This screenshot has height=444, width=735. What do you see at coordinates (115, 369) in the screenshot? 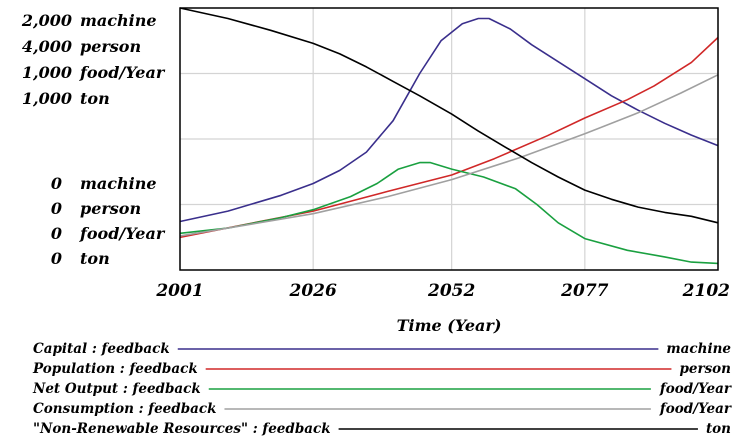
I see `legend-label-1: Population : feedback` at bounding box center [115, 369].